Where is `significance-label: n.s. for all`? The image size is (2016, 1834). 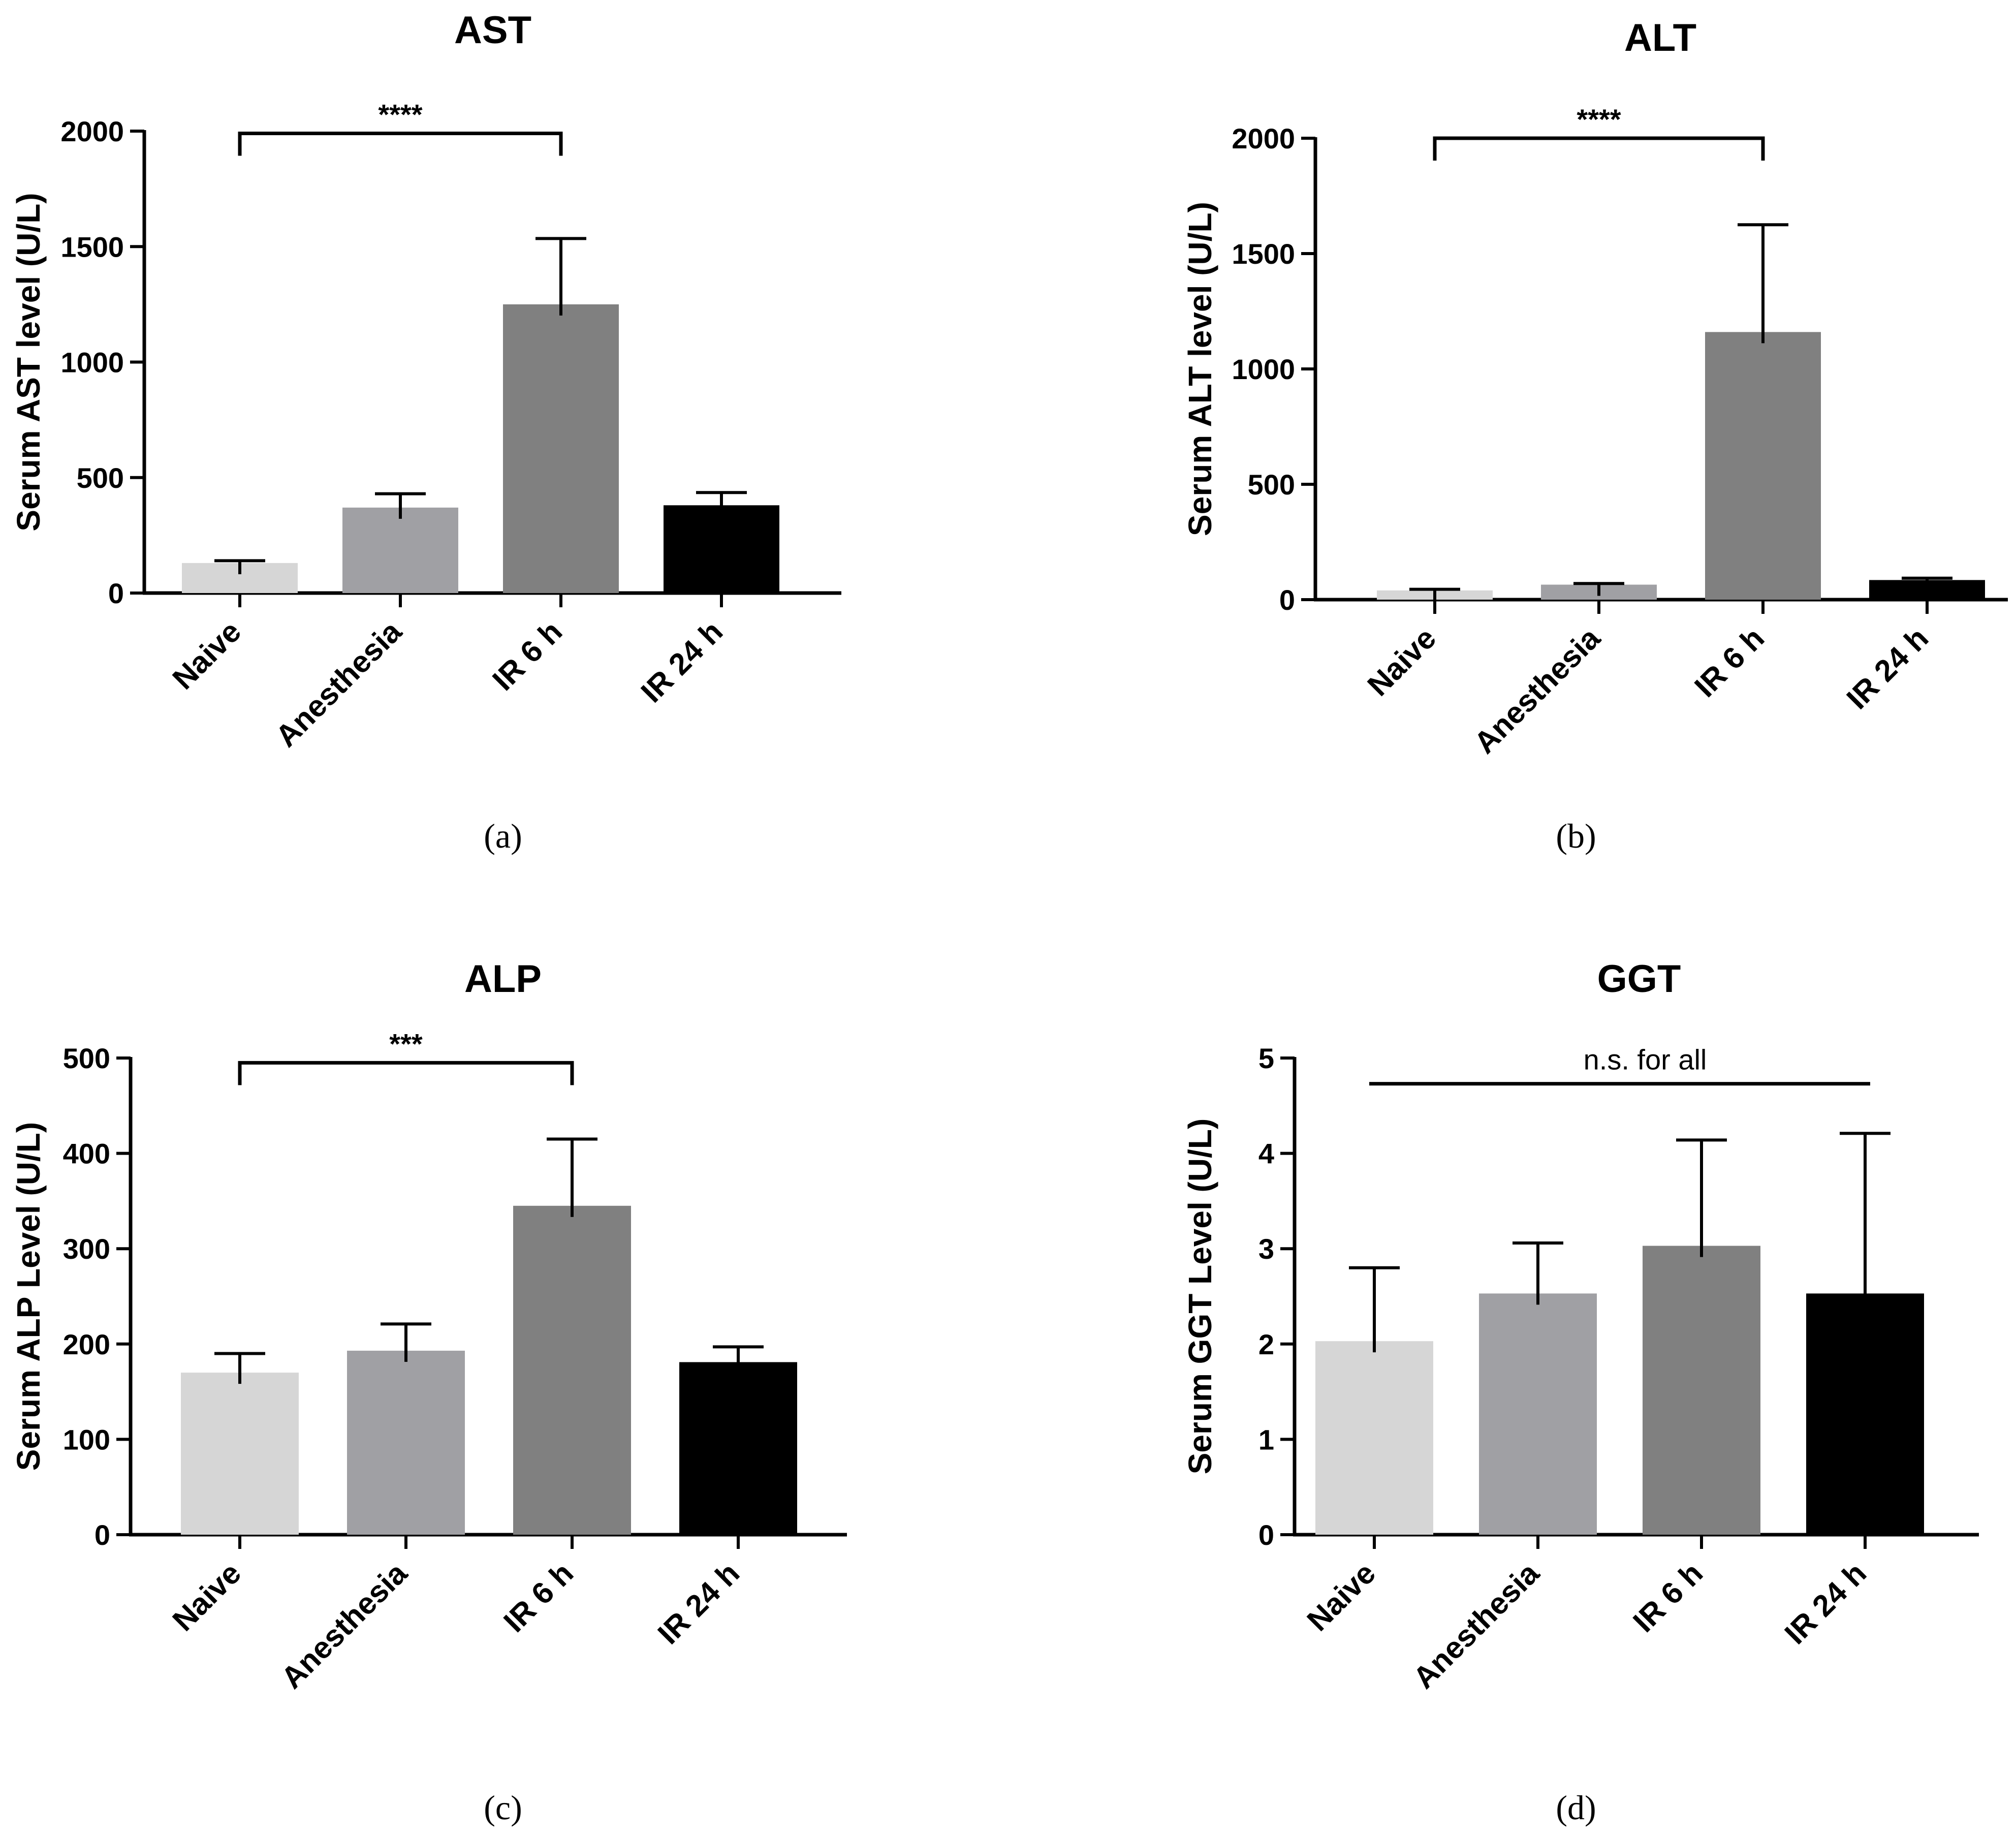
significance-label: n.s. for all is located at coordinates (1645, 1060).